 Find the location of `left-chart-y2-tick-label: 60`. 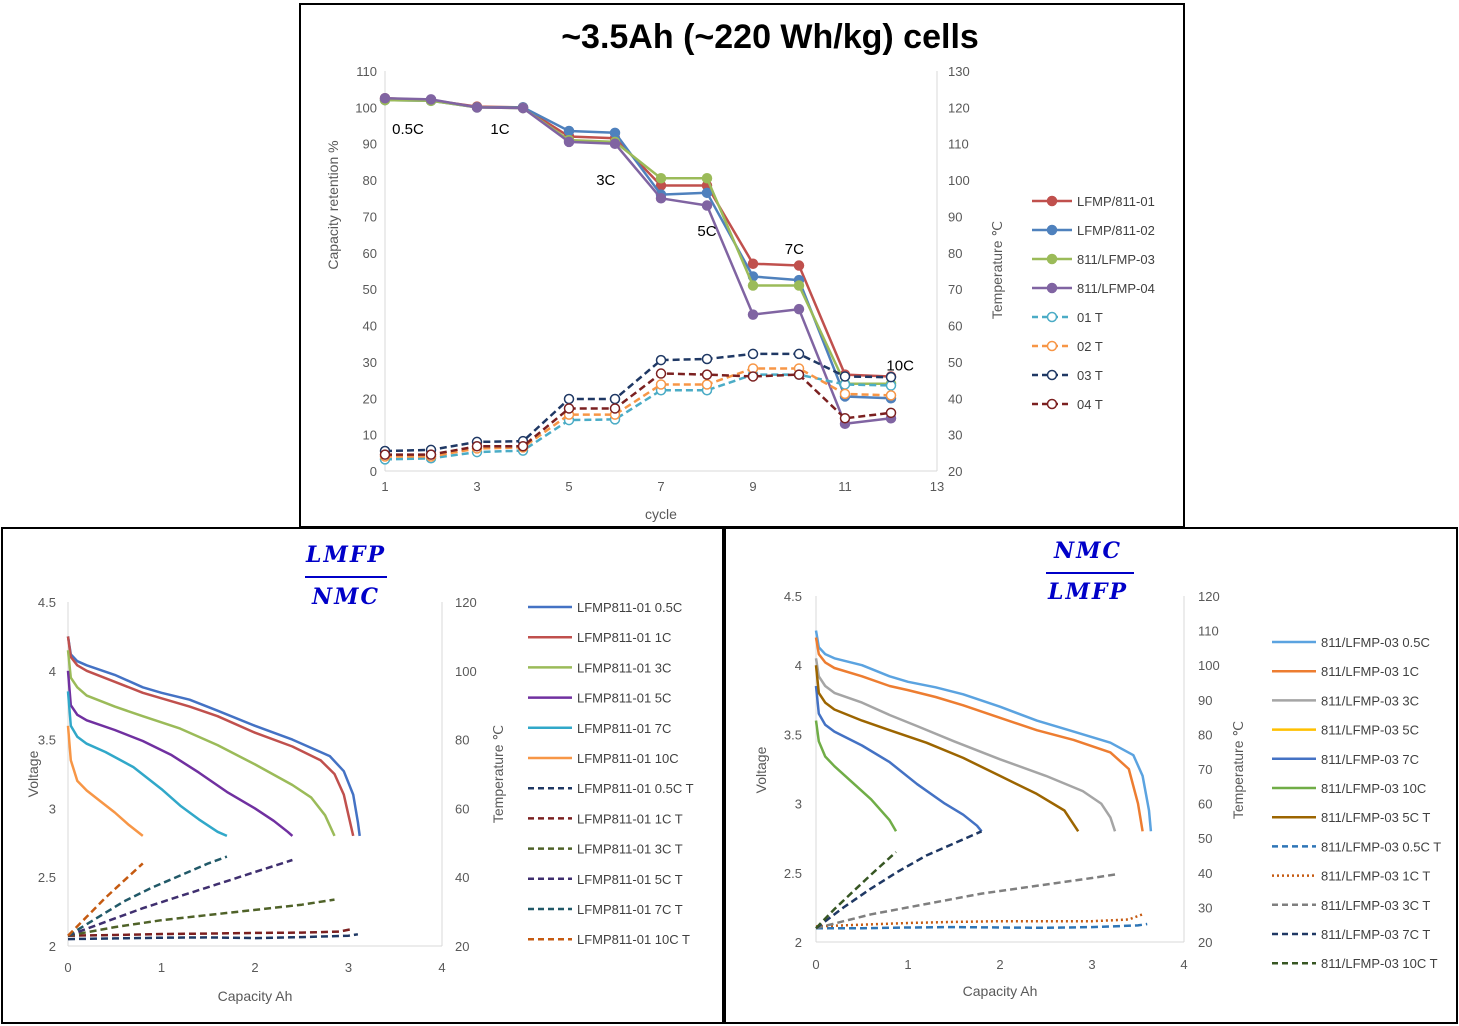

left-chart-y2-tick-label: 60 is located at coordinates (462, 808).